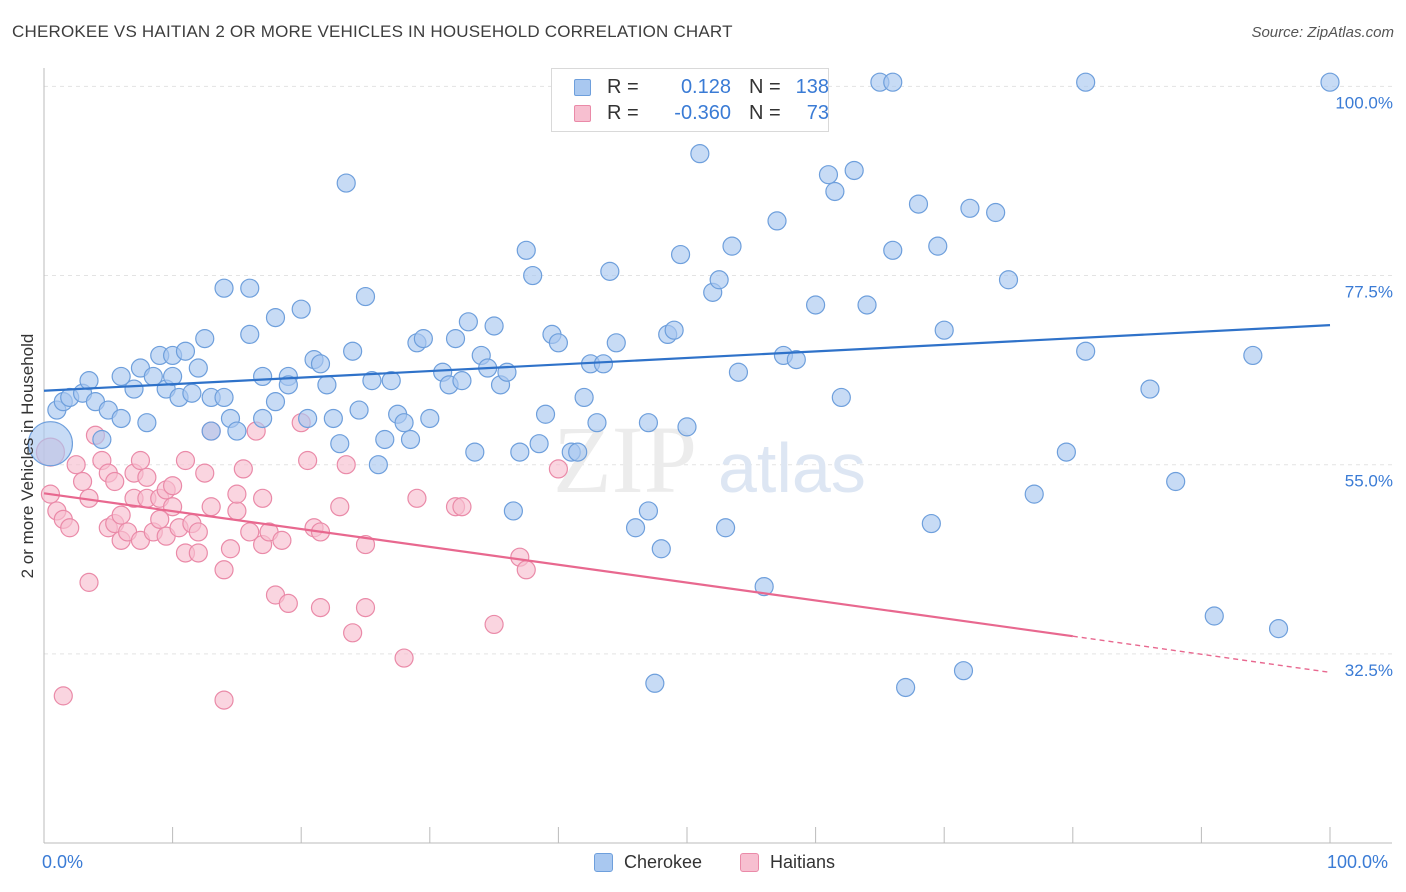  I want to click on watermark-atlas: atlas, so click(792, 468).